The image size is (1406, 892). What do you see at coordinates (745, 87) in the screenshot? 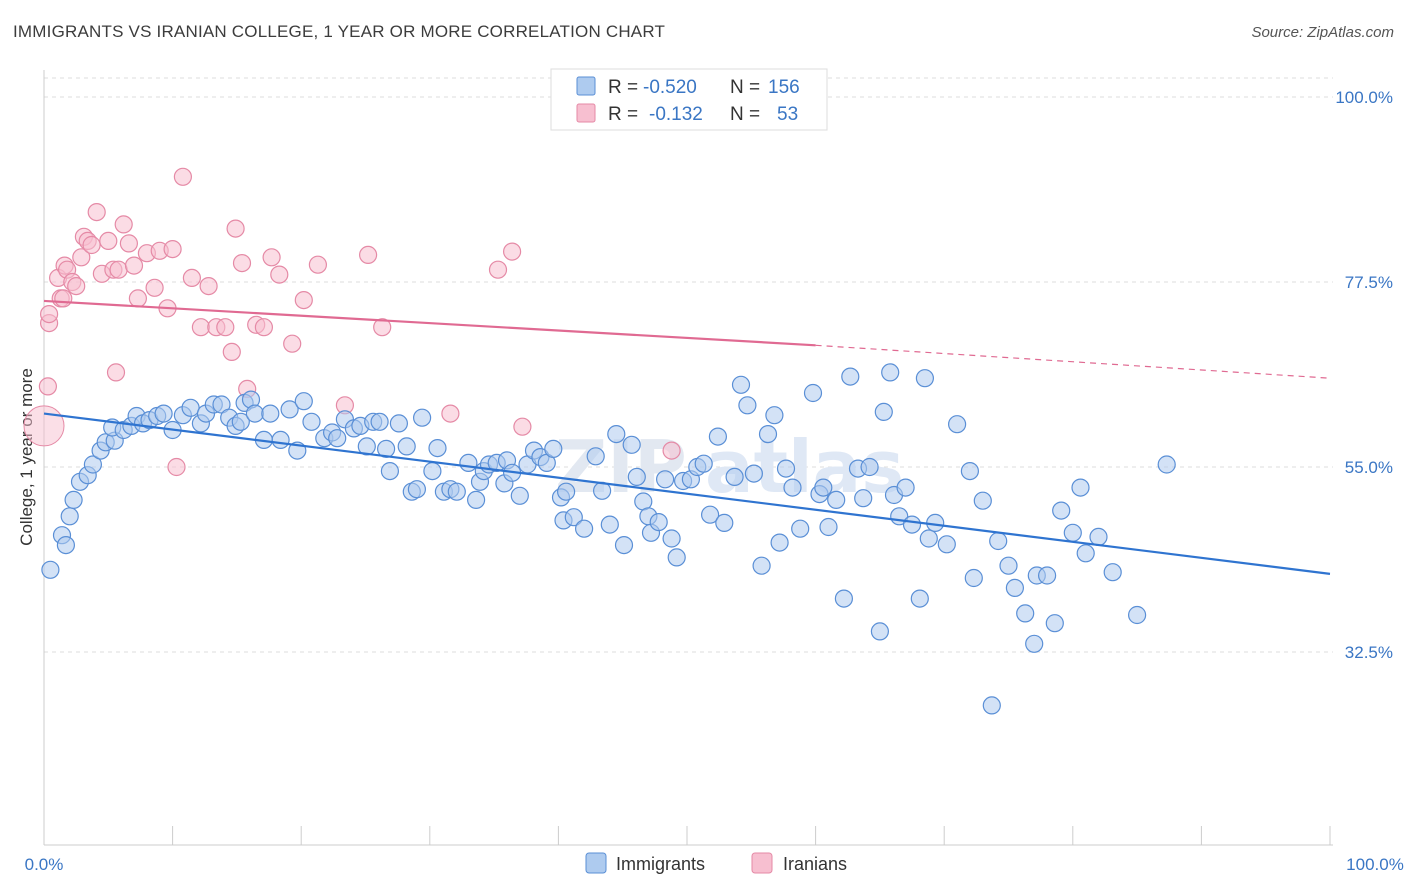
I see `legend-n-label-1: N =` at bounding box center [745, 87].